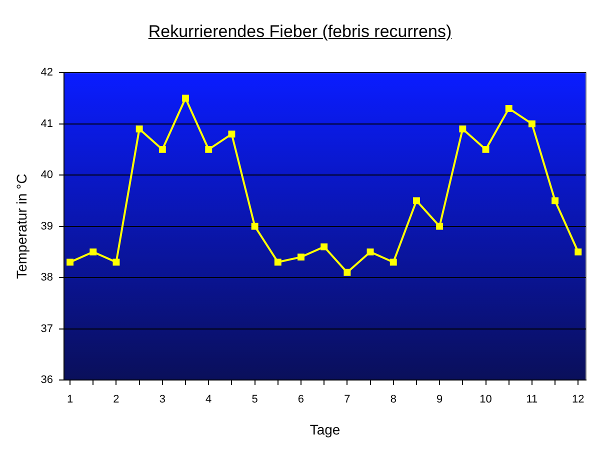 Image resolution: width=600 pixels, height=449 pixels. I want to click on x-tick-label: 10, so click(486, 400).